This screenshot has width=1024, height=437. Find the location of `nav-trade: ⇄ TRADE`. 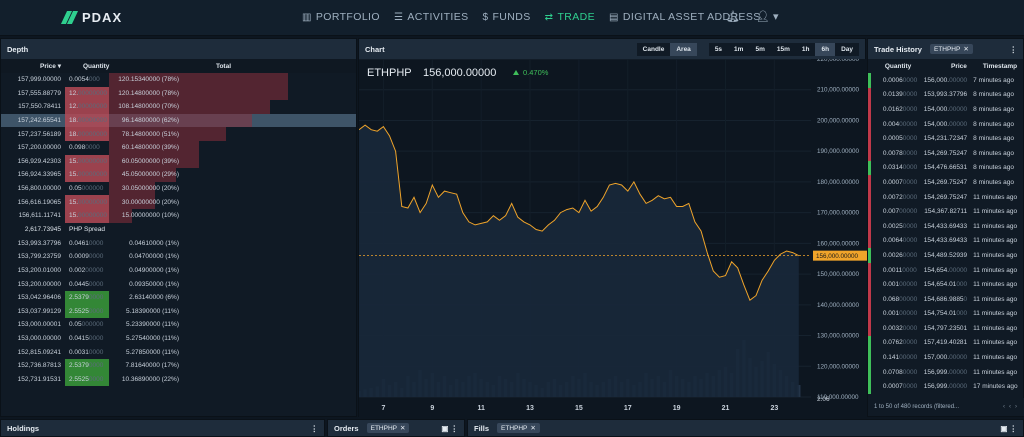

nav-trade: ⇄ TRADE is located at coordinates (570, 17).